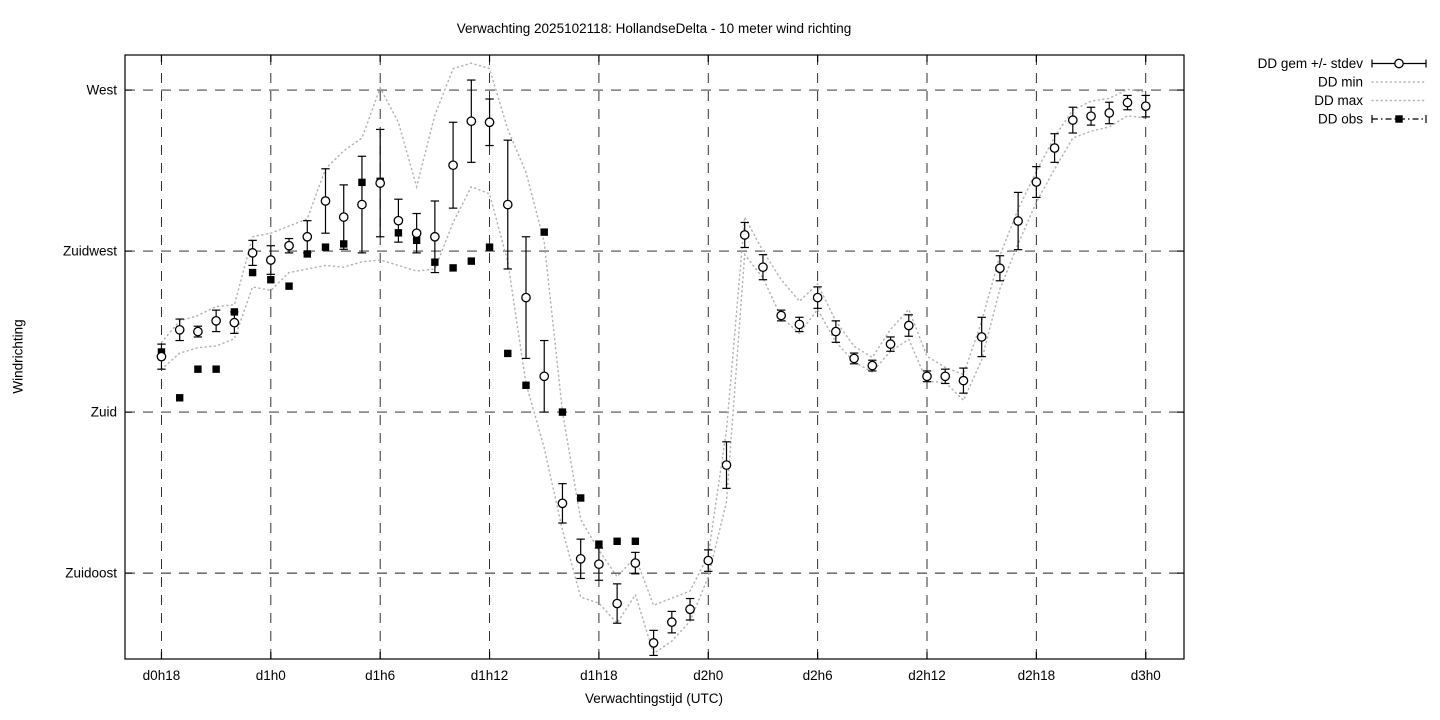  I want to click on x-axis-label: Verwachtingstijd (UTC), so click(654, 698).